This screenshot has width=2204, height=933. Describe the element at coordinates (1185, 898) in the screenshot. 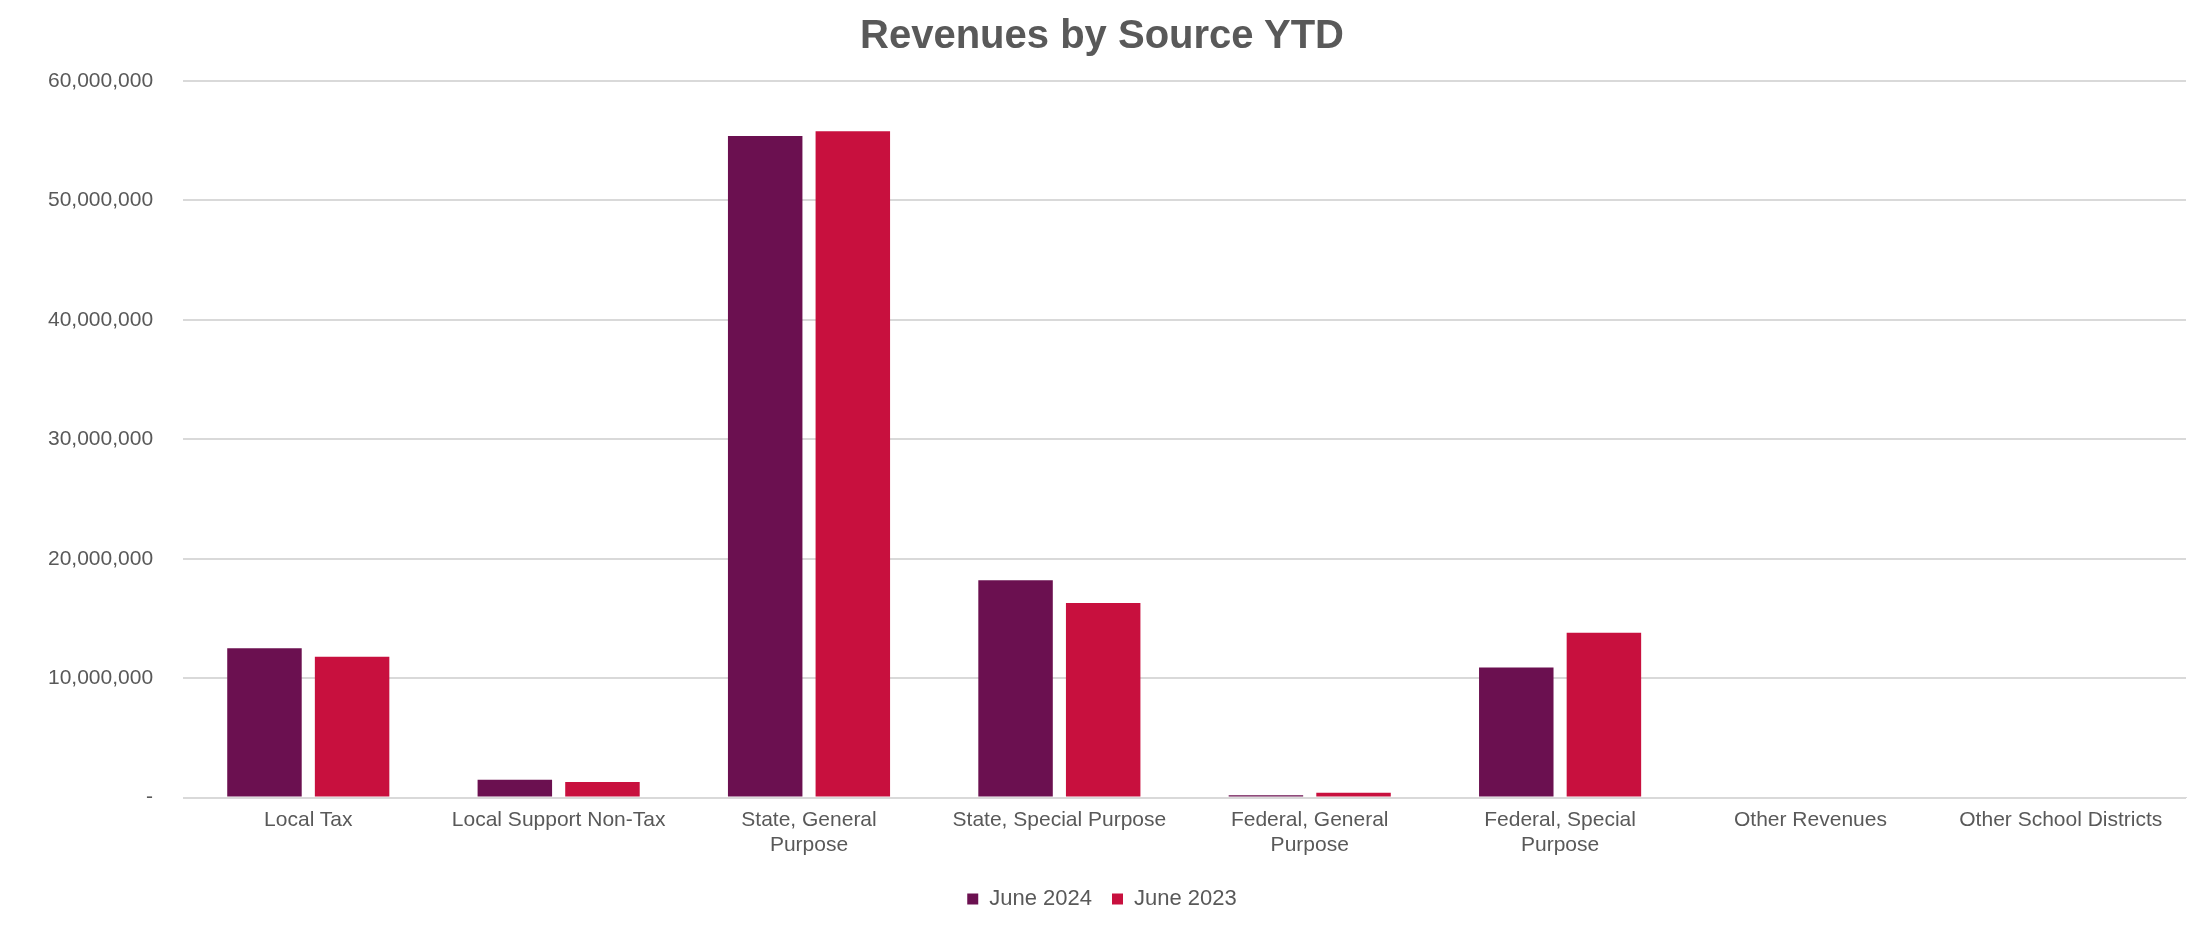

I see `legend-label: June 2023` at that location.